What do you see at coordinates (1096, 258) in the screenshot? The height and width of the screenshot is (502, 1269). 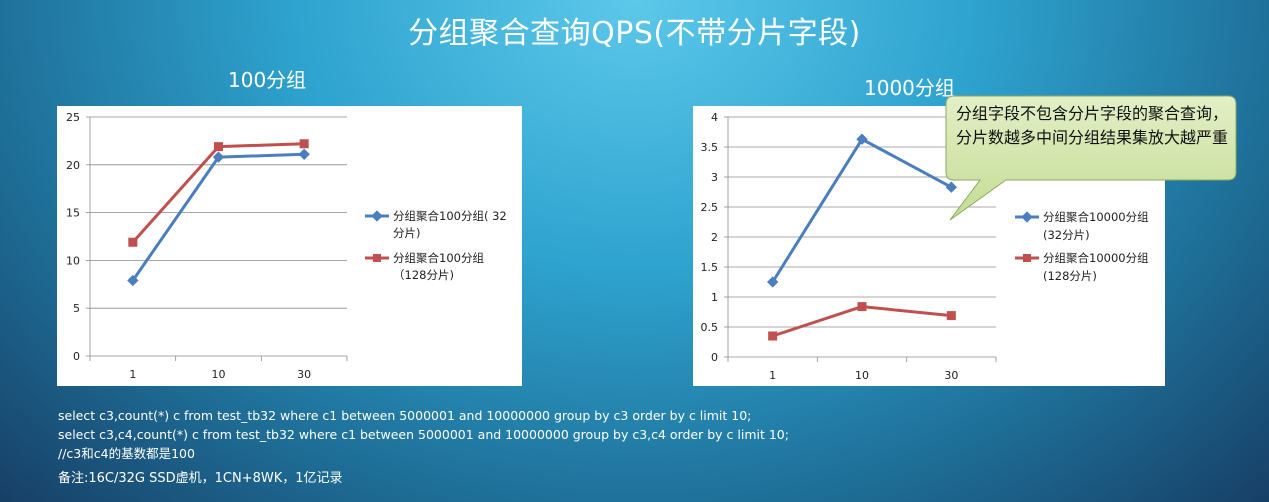 I see `legend-label-series-2: 分组聚合10000分组` at bounding box center [1096, 258].